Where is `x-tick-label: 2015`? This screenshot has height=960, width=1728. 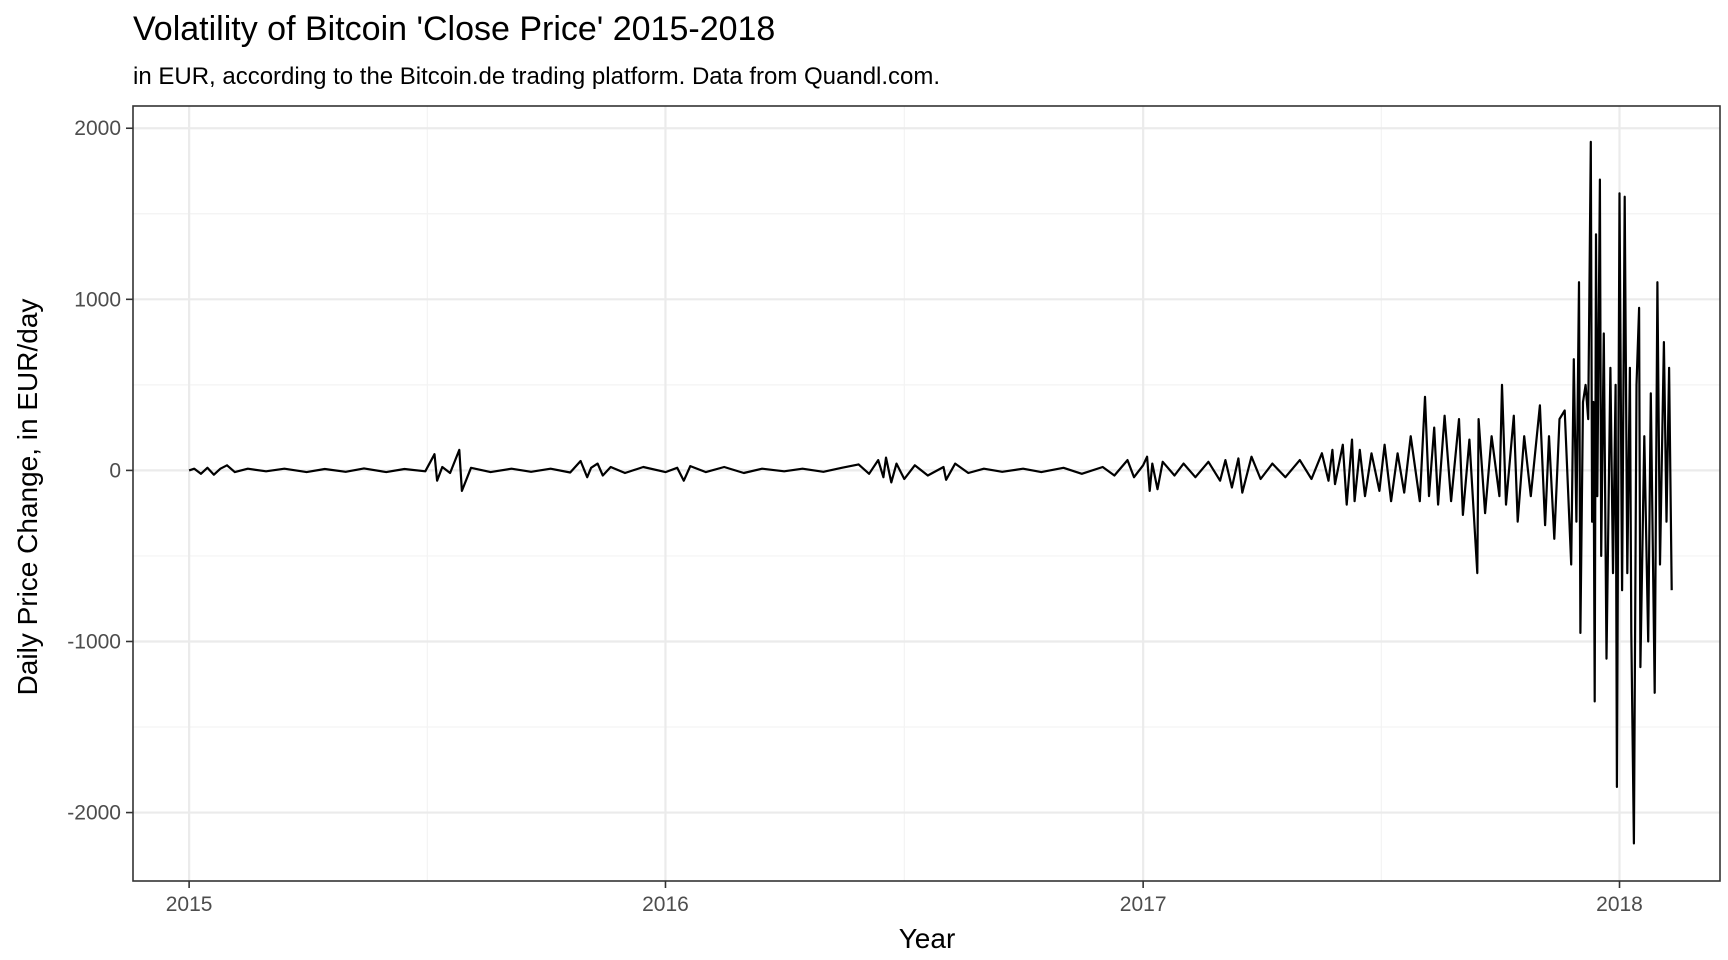 x-tick-label: 2015 is located at coordinates (189, 904).